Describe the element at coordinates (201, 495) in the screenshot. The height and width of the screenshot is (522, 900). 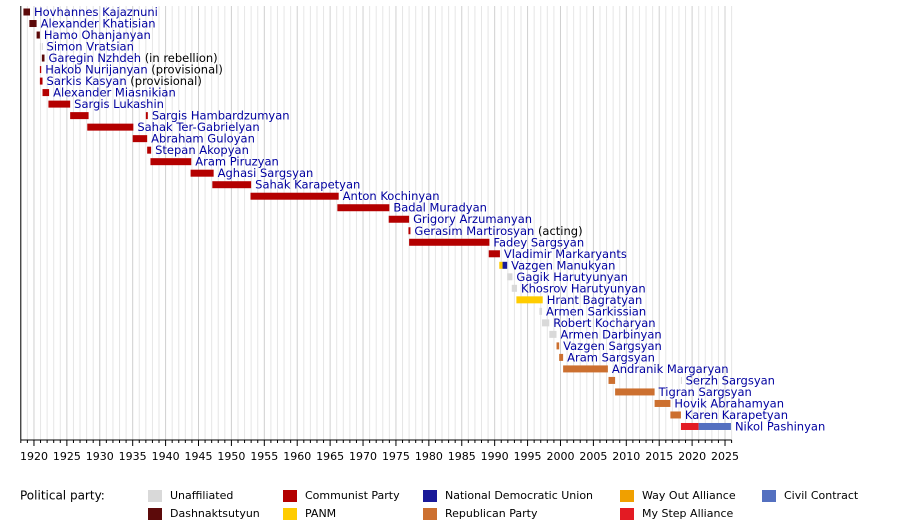
I see `legend-label: Unaffiliated` at that location.